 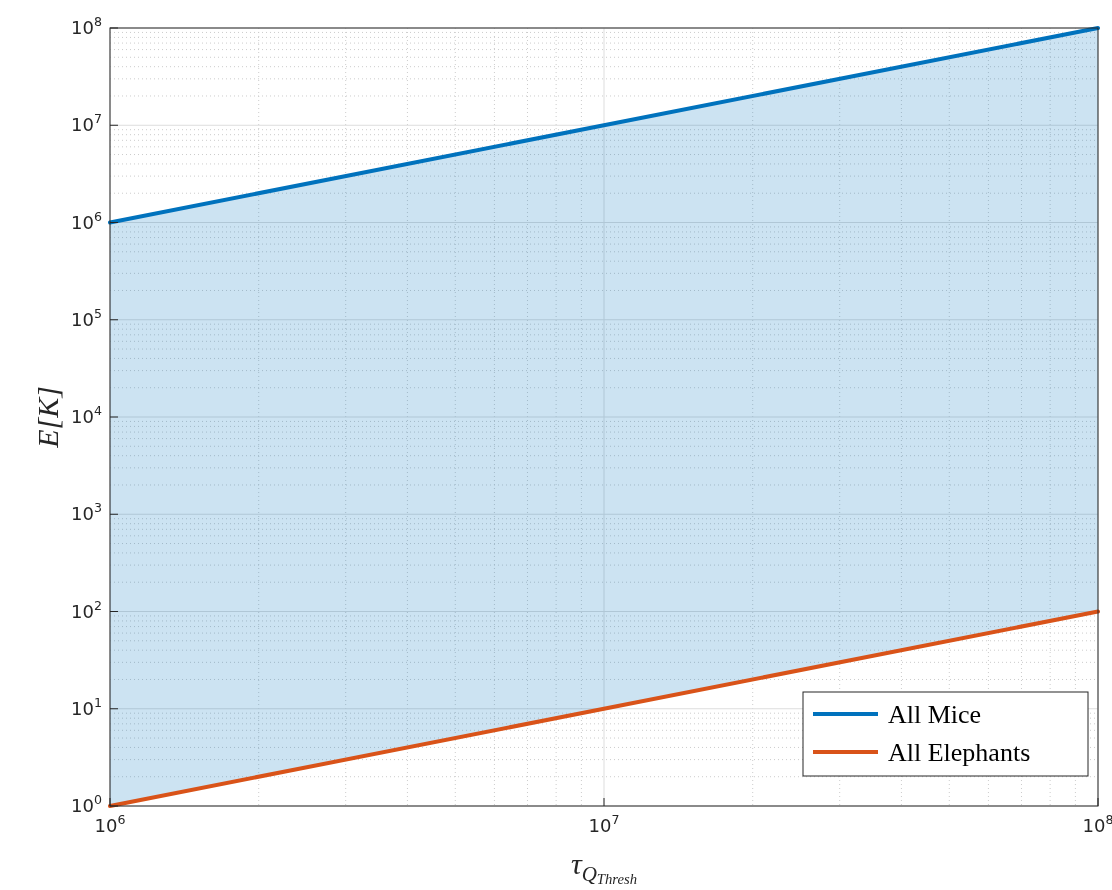 What do you see at coordinates (86, 415) in the screenshot?
I see `y-tick-label: 10$^{4}$` at bounding box center [86, 415].